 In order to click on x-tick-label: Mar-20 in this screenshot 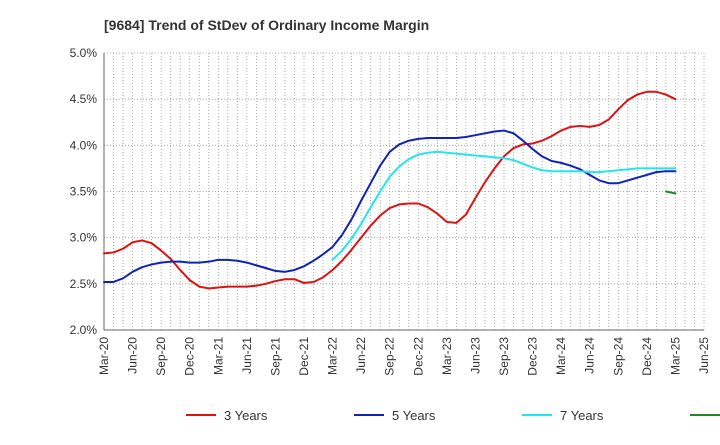, I will do `click(104, 356)`.